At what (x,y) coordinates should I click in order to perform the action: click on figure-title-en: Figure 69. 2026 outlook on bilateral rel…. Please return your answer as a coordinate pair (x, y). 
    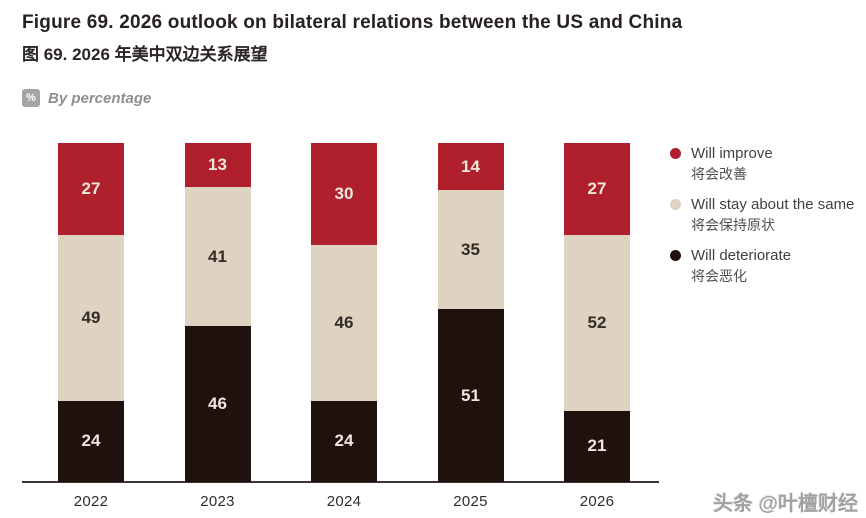
    Looking at the image, I should click on (352, 22).